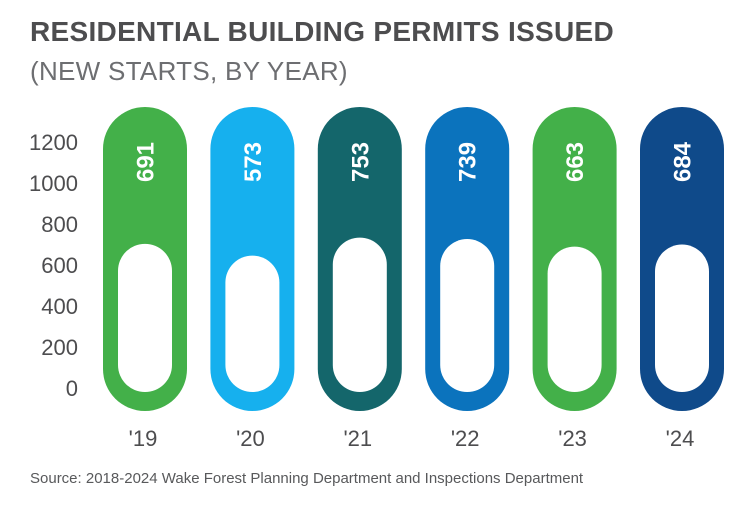  Describe the element at coordinates (465, 438) in the screenshot. I see `x-tick-label: '22` at that location.